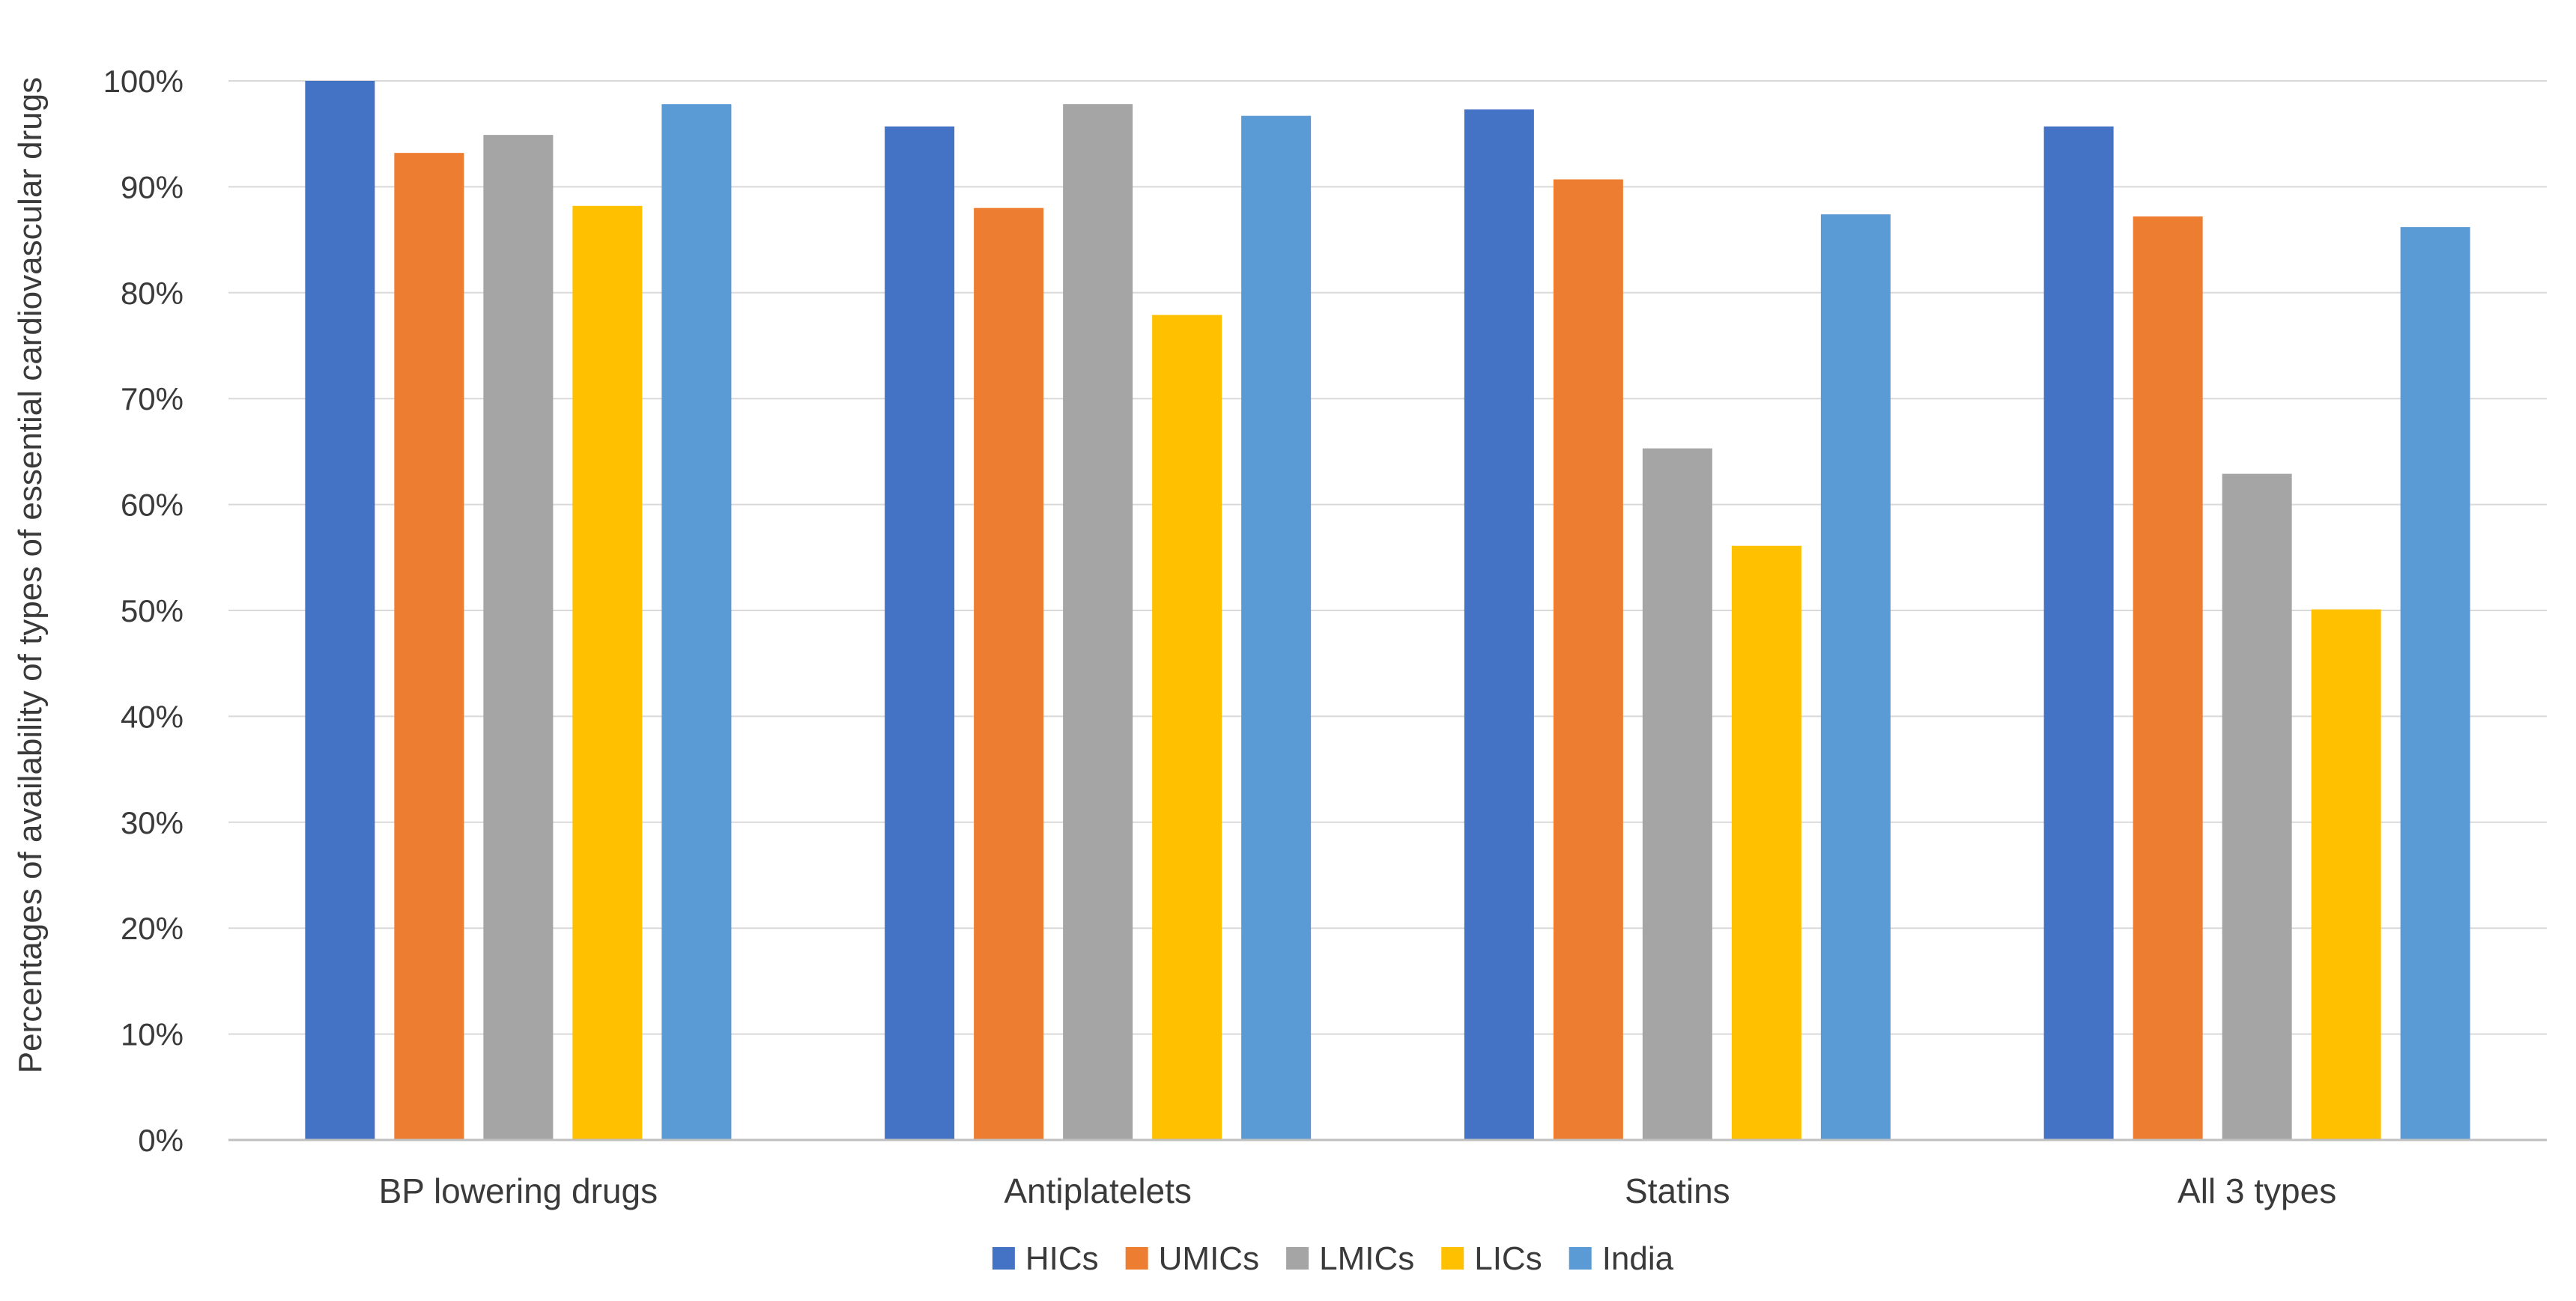 The image size is (2576, 1301). I want to click on x-category-label: Statins, so click(1677, 1190).